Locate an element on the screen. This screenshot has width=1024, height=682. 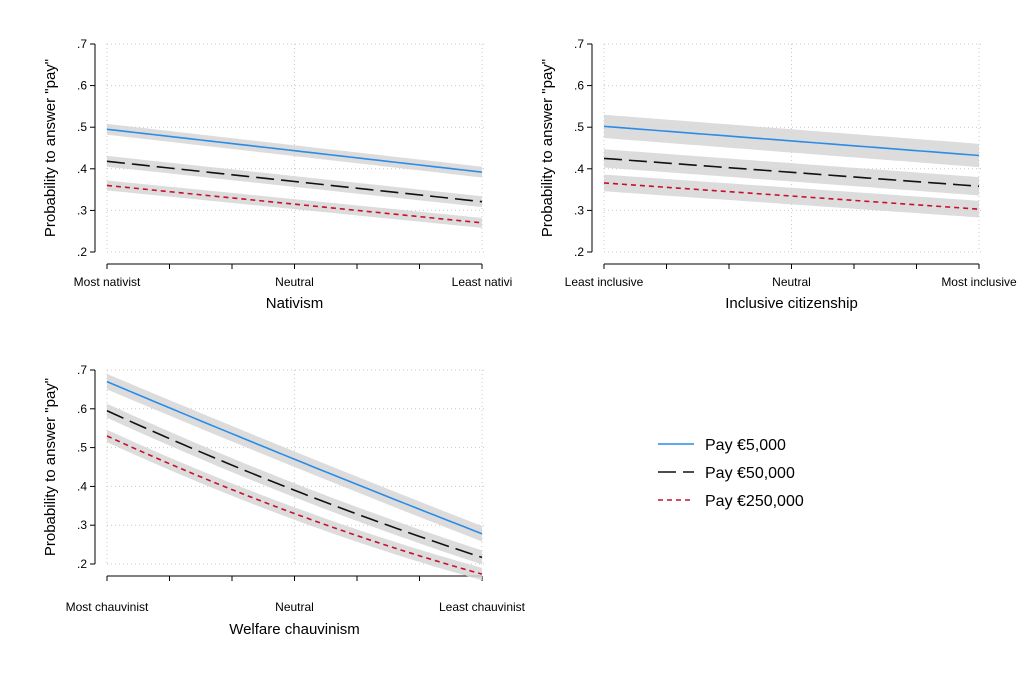
legend-label-2: Pay €50,000 is located at coordinates (750, 473).